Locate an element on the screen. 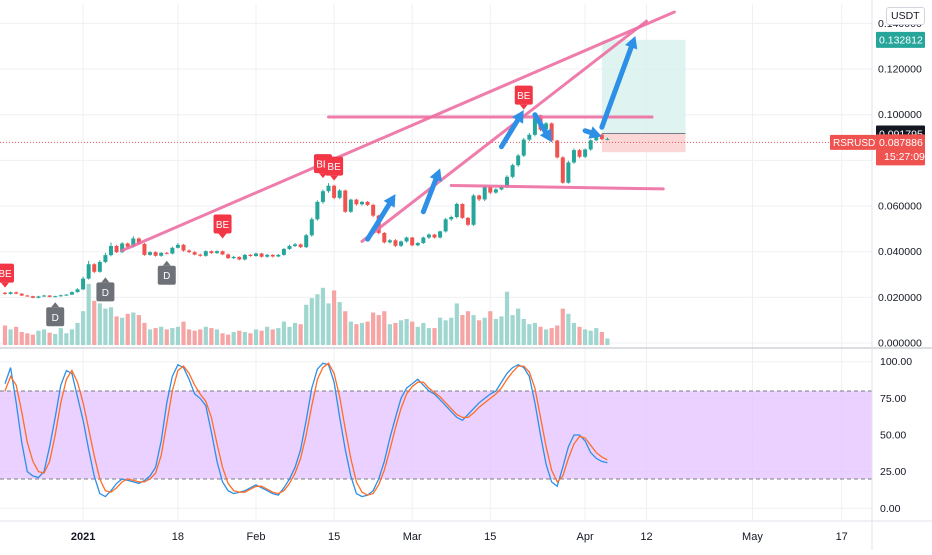 The image size is (932, 555). badge-box is located at coordinates (55, 317).